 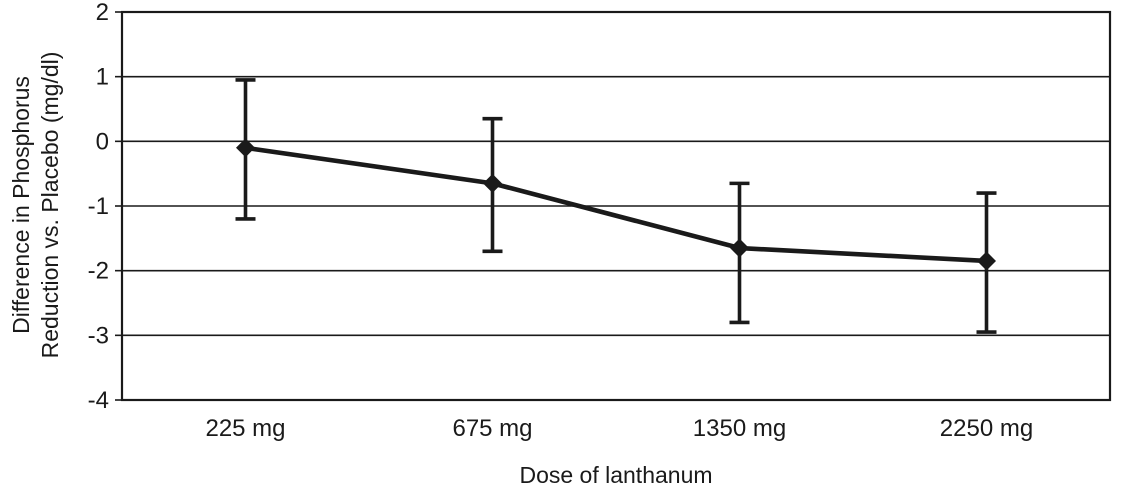 I want to click on y-tick-label: 2, so click(x=102, y=13).